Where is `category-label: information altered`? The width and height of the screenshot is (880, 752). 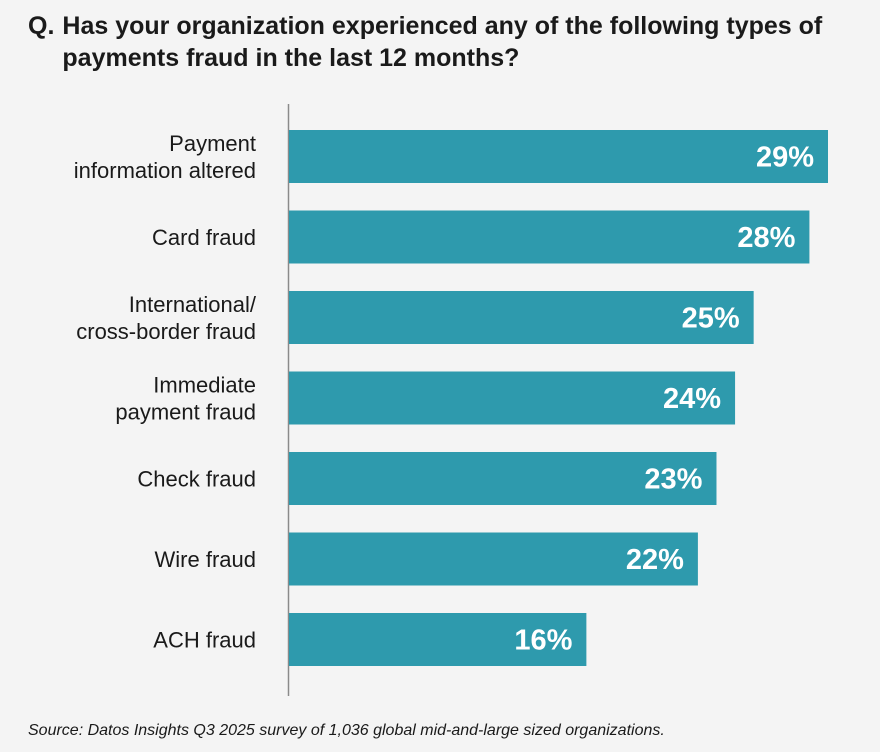
category-label: information altered is located at coordinates (165, 170).